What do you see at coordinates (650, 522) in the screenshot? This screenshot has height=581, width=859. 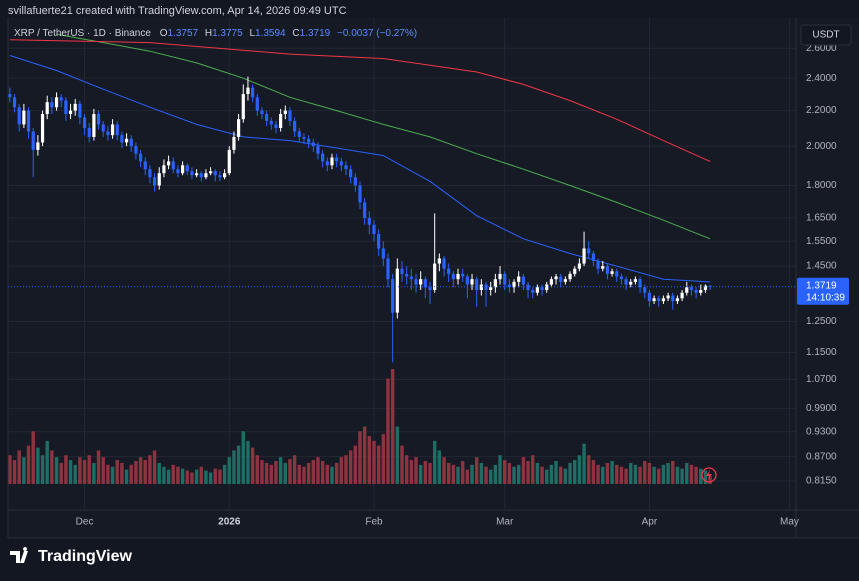 I see `x-tick-label: Apr` at bounding box center [650, 522].